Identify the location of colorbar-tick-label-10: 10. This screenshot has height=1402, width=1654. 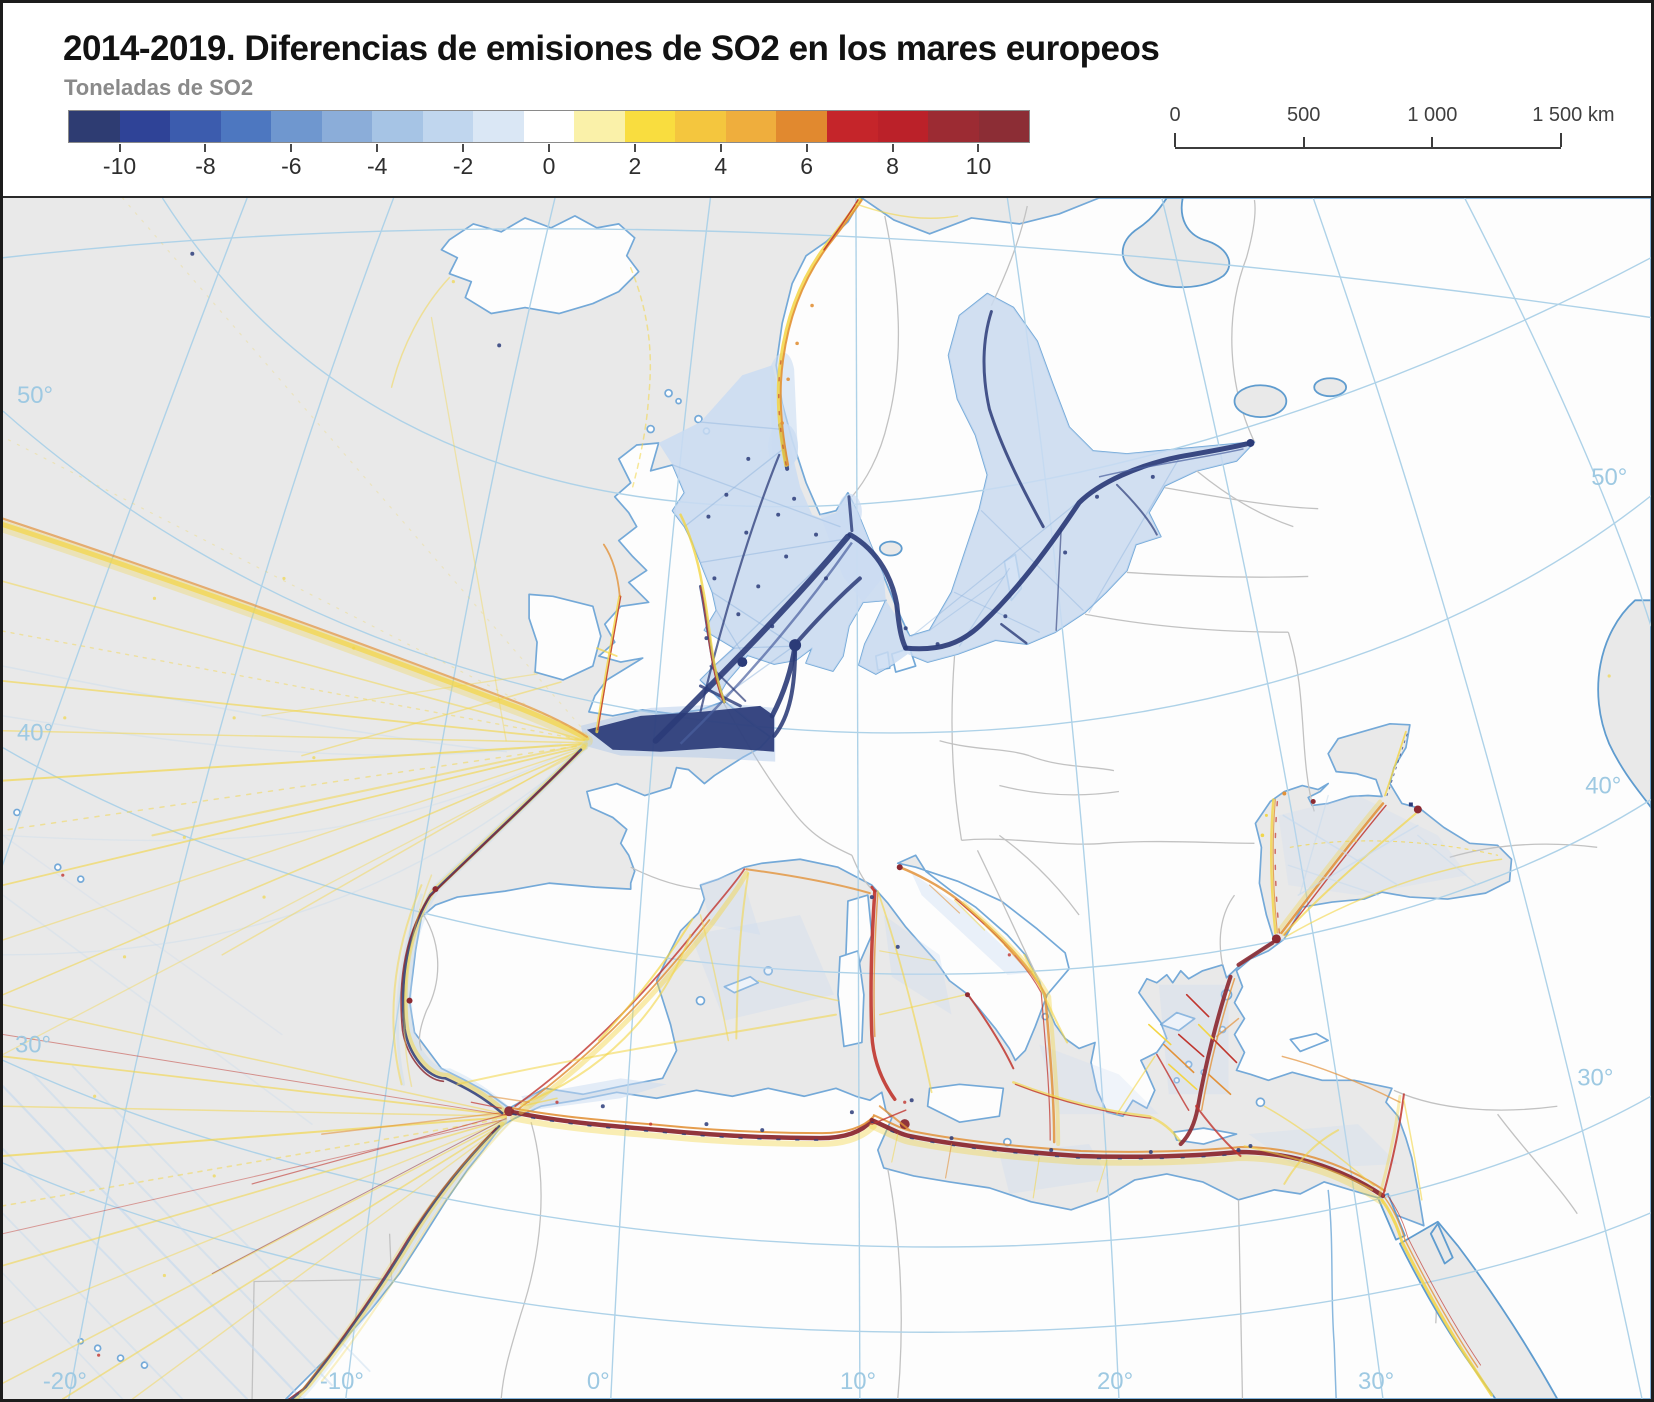
(978, 166).